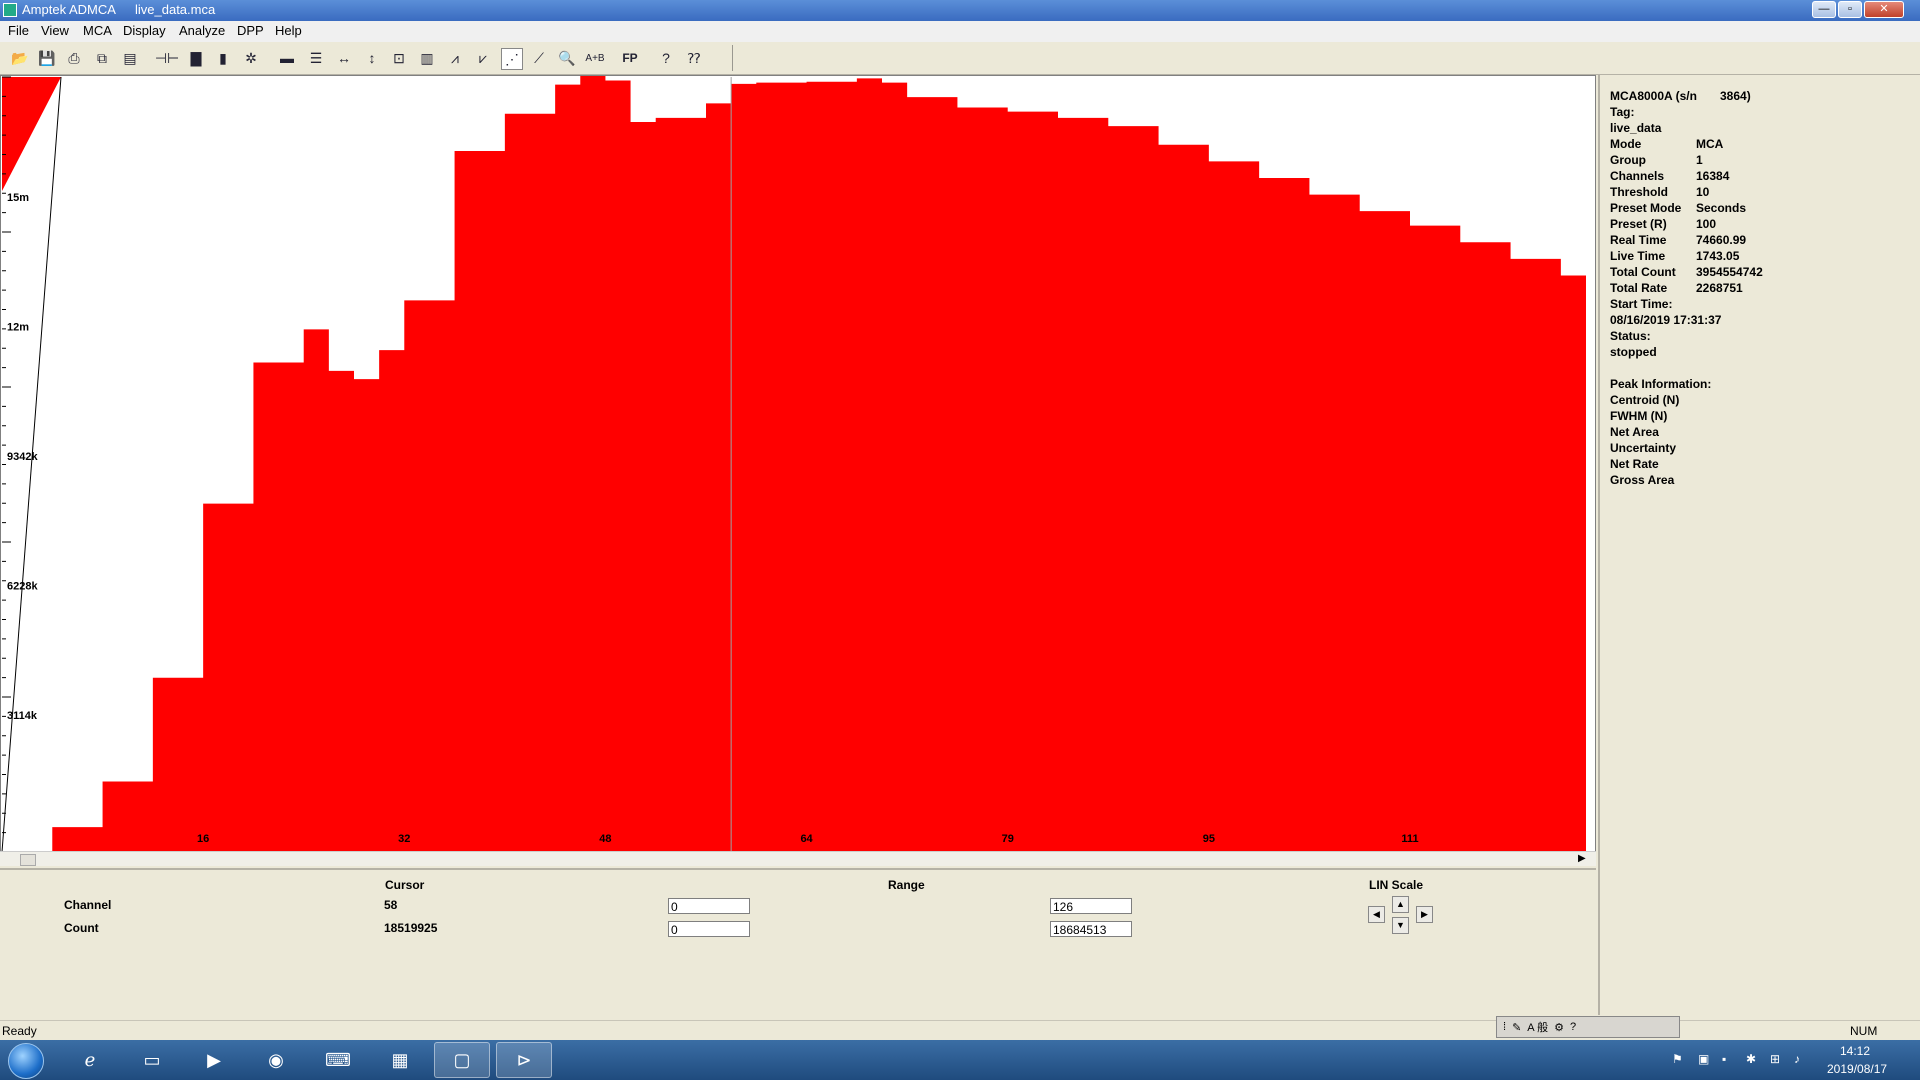 This screenshot has height=1080, width=1920. Describe the element at coordinates (1721, 208) in the screenshot. I see `info-value: Seconds` at that location.